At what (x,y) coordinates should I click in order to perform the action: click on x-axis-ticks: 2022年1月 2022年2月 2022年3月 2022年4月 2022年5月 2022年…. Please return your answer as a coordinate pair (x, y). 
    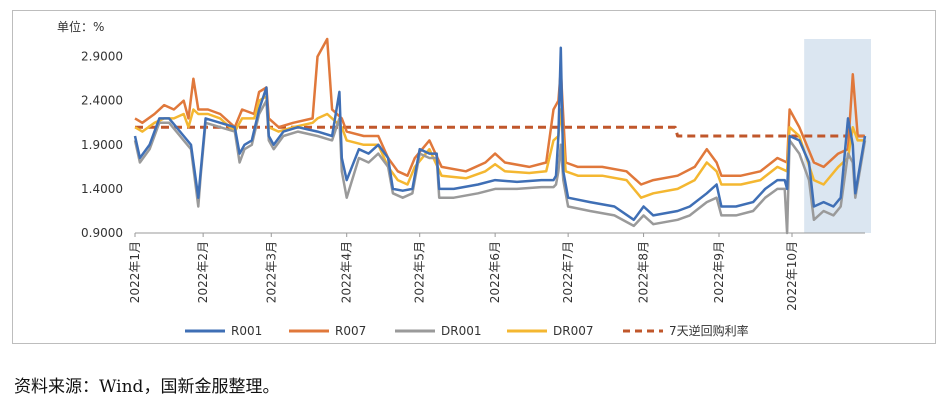
    Looking at the image, I should click on (463, 272).